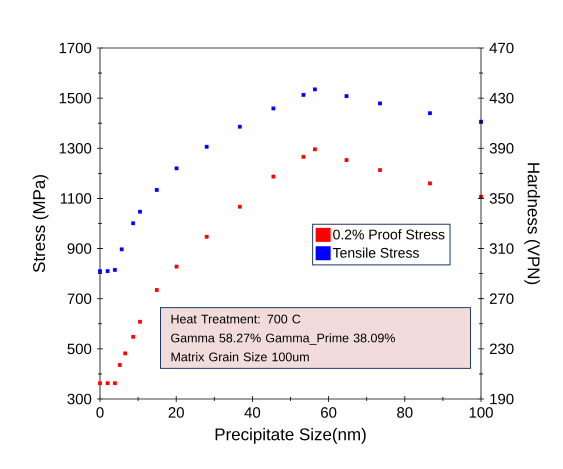  Describe the element at coordinates (79, 349) in the screenshot. I see `y-tick-label: 500` at that location.